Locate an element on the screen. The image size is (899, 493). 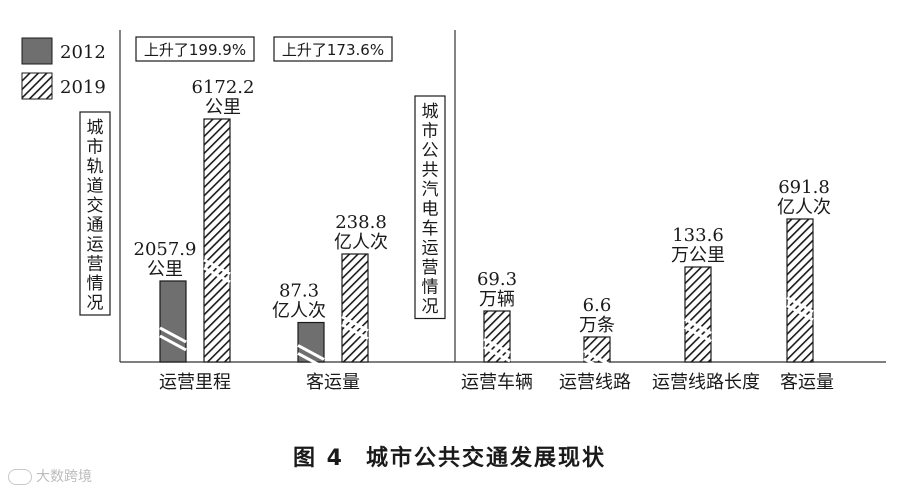
data-label-bus-0-value: 69.3 is located at coordinates (497, 279).